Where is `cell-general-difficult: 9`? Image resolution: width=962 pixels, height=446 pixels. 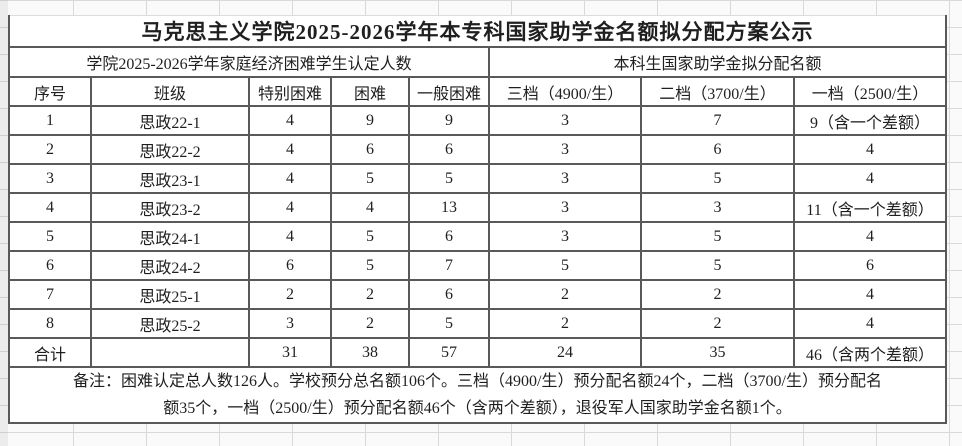
cell-general-difficult: 9 is located at coordinates (449, 120).